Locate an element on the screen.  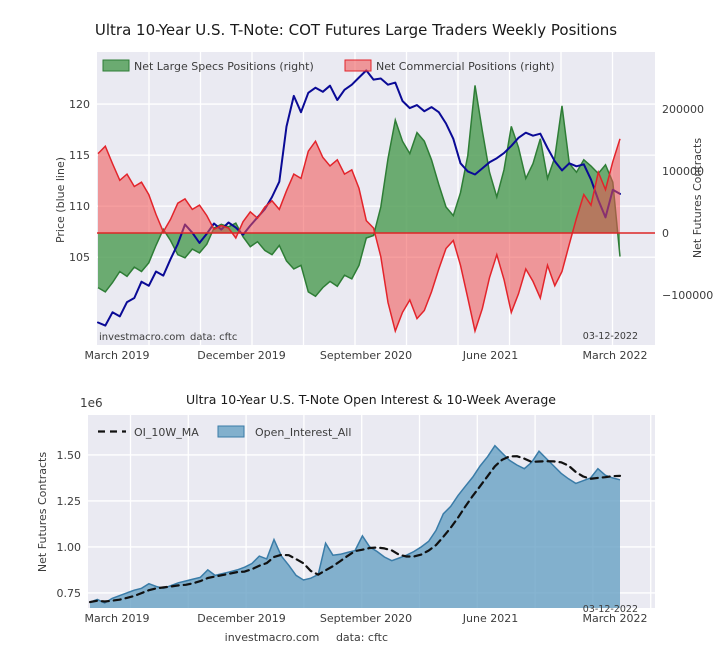
y-left-axis-label: Net Futures Contracts is located at coordinates (42, 512).